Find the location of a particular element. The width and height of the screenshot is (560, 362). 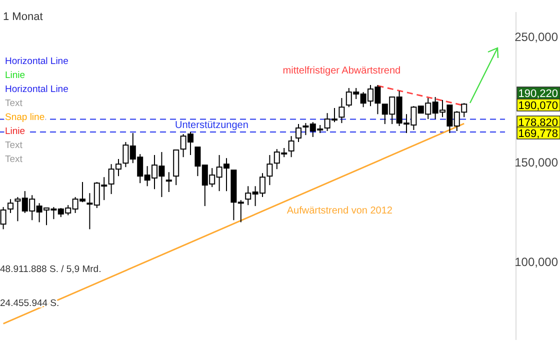

y-tick-label: 100,000 is located at coordinates (536, 262).